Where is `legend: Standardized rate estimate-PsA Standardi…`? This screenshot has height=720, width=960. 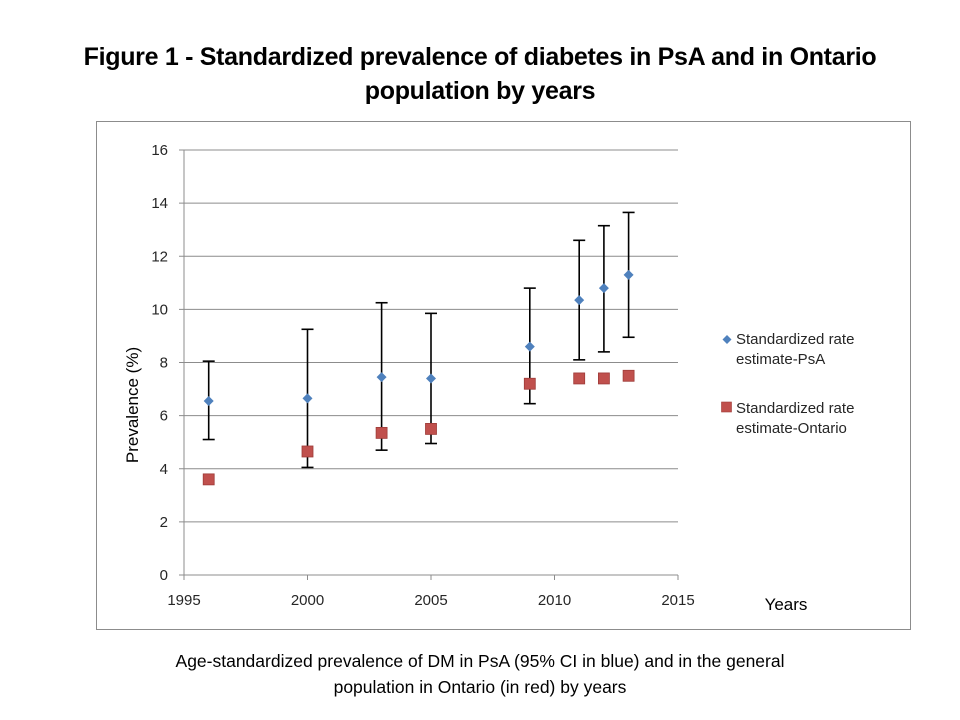
legend: Standardized rate estimate-PsA Standardi… is located at coordinates (787, 384).